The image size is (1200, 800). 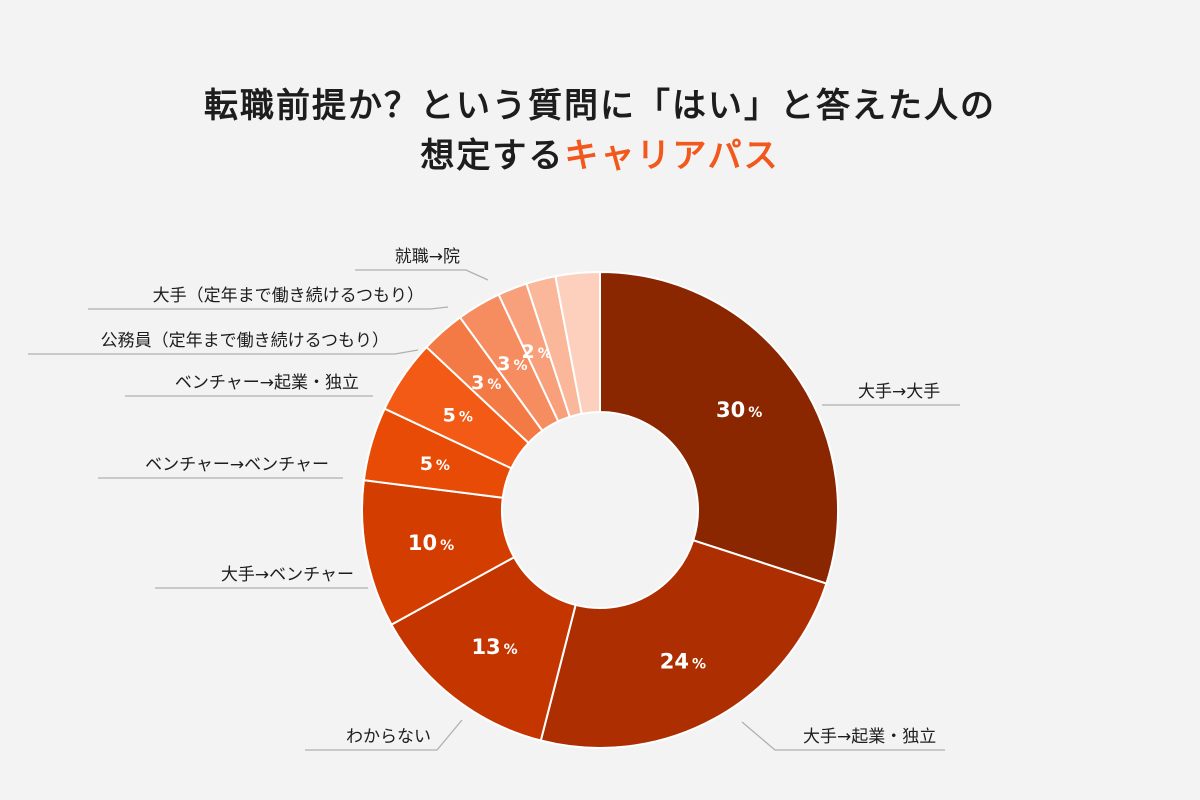 What do you see at coordinates (739, 410) in the screenshot?
I see `slice-value-label: 30%` at bounding box center [739, 410].